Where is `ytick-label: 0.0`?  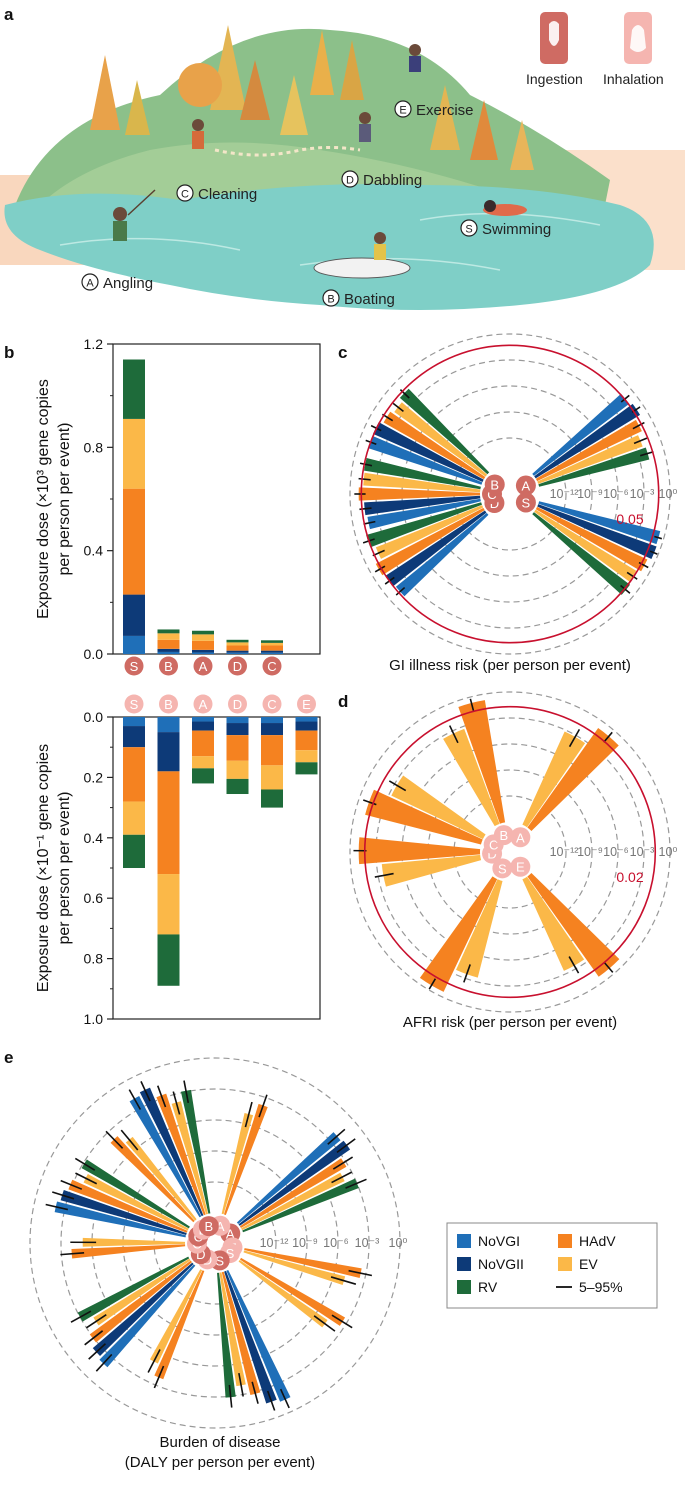
ytick-label: 0.0 is located at coordinates (94, 717).